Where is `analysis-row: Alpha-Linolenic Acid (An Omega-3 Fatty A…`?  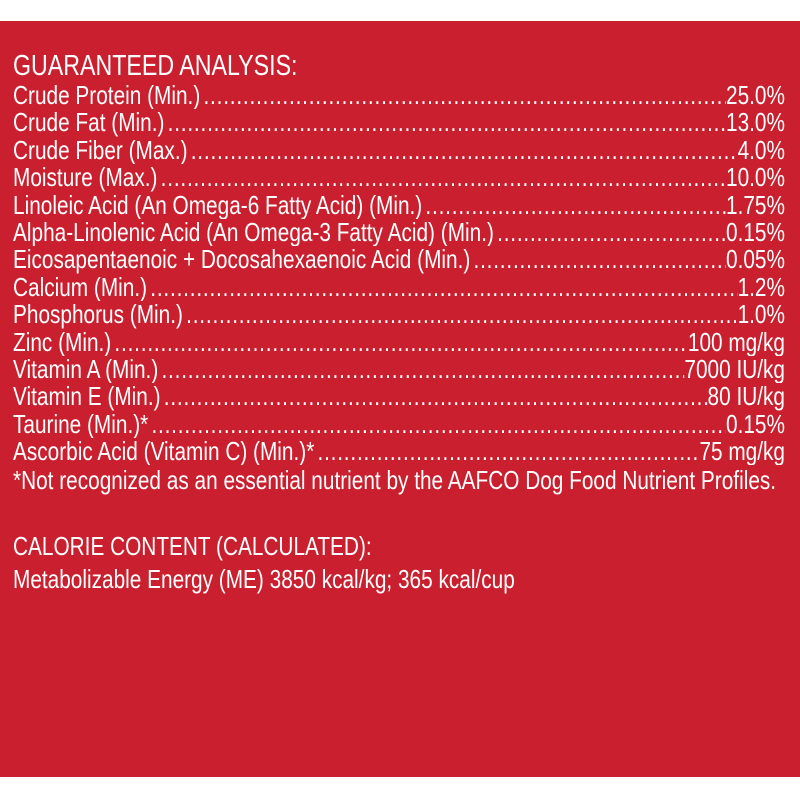 analysis-row: Alpha-Linolenic Acid (An Omega-3 Fatty A… is located at coordinates (399, 232).